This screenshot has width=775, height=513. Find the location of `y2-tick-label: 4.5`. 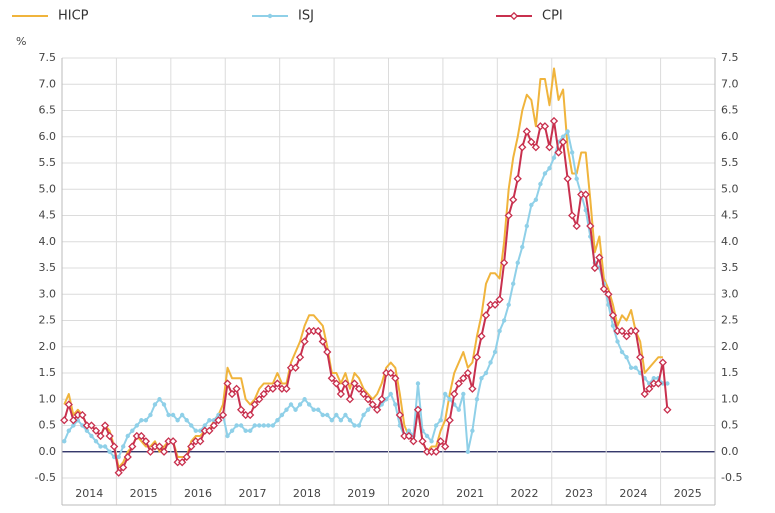

y2-tick-label: 4.5 is located at coordinates (730, 215).